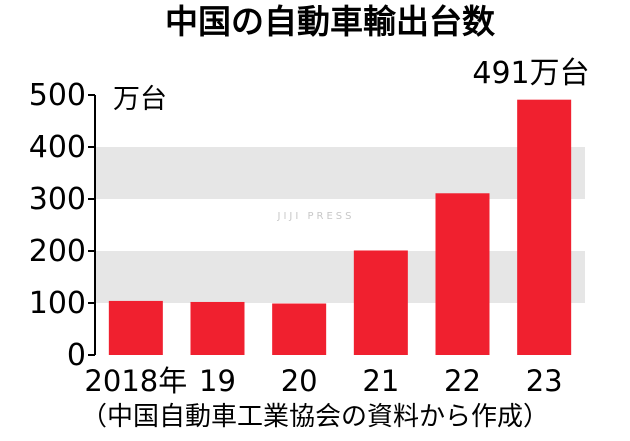 The width and height of the screenshot is (630, 441). What do you see at coordinates (135, 327) in the screenshot?
I see `bar-2018年` at bounding box center [135, 327].